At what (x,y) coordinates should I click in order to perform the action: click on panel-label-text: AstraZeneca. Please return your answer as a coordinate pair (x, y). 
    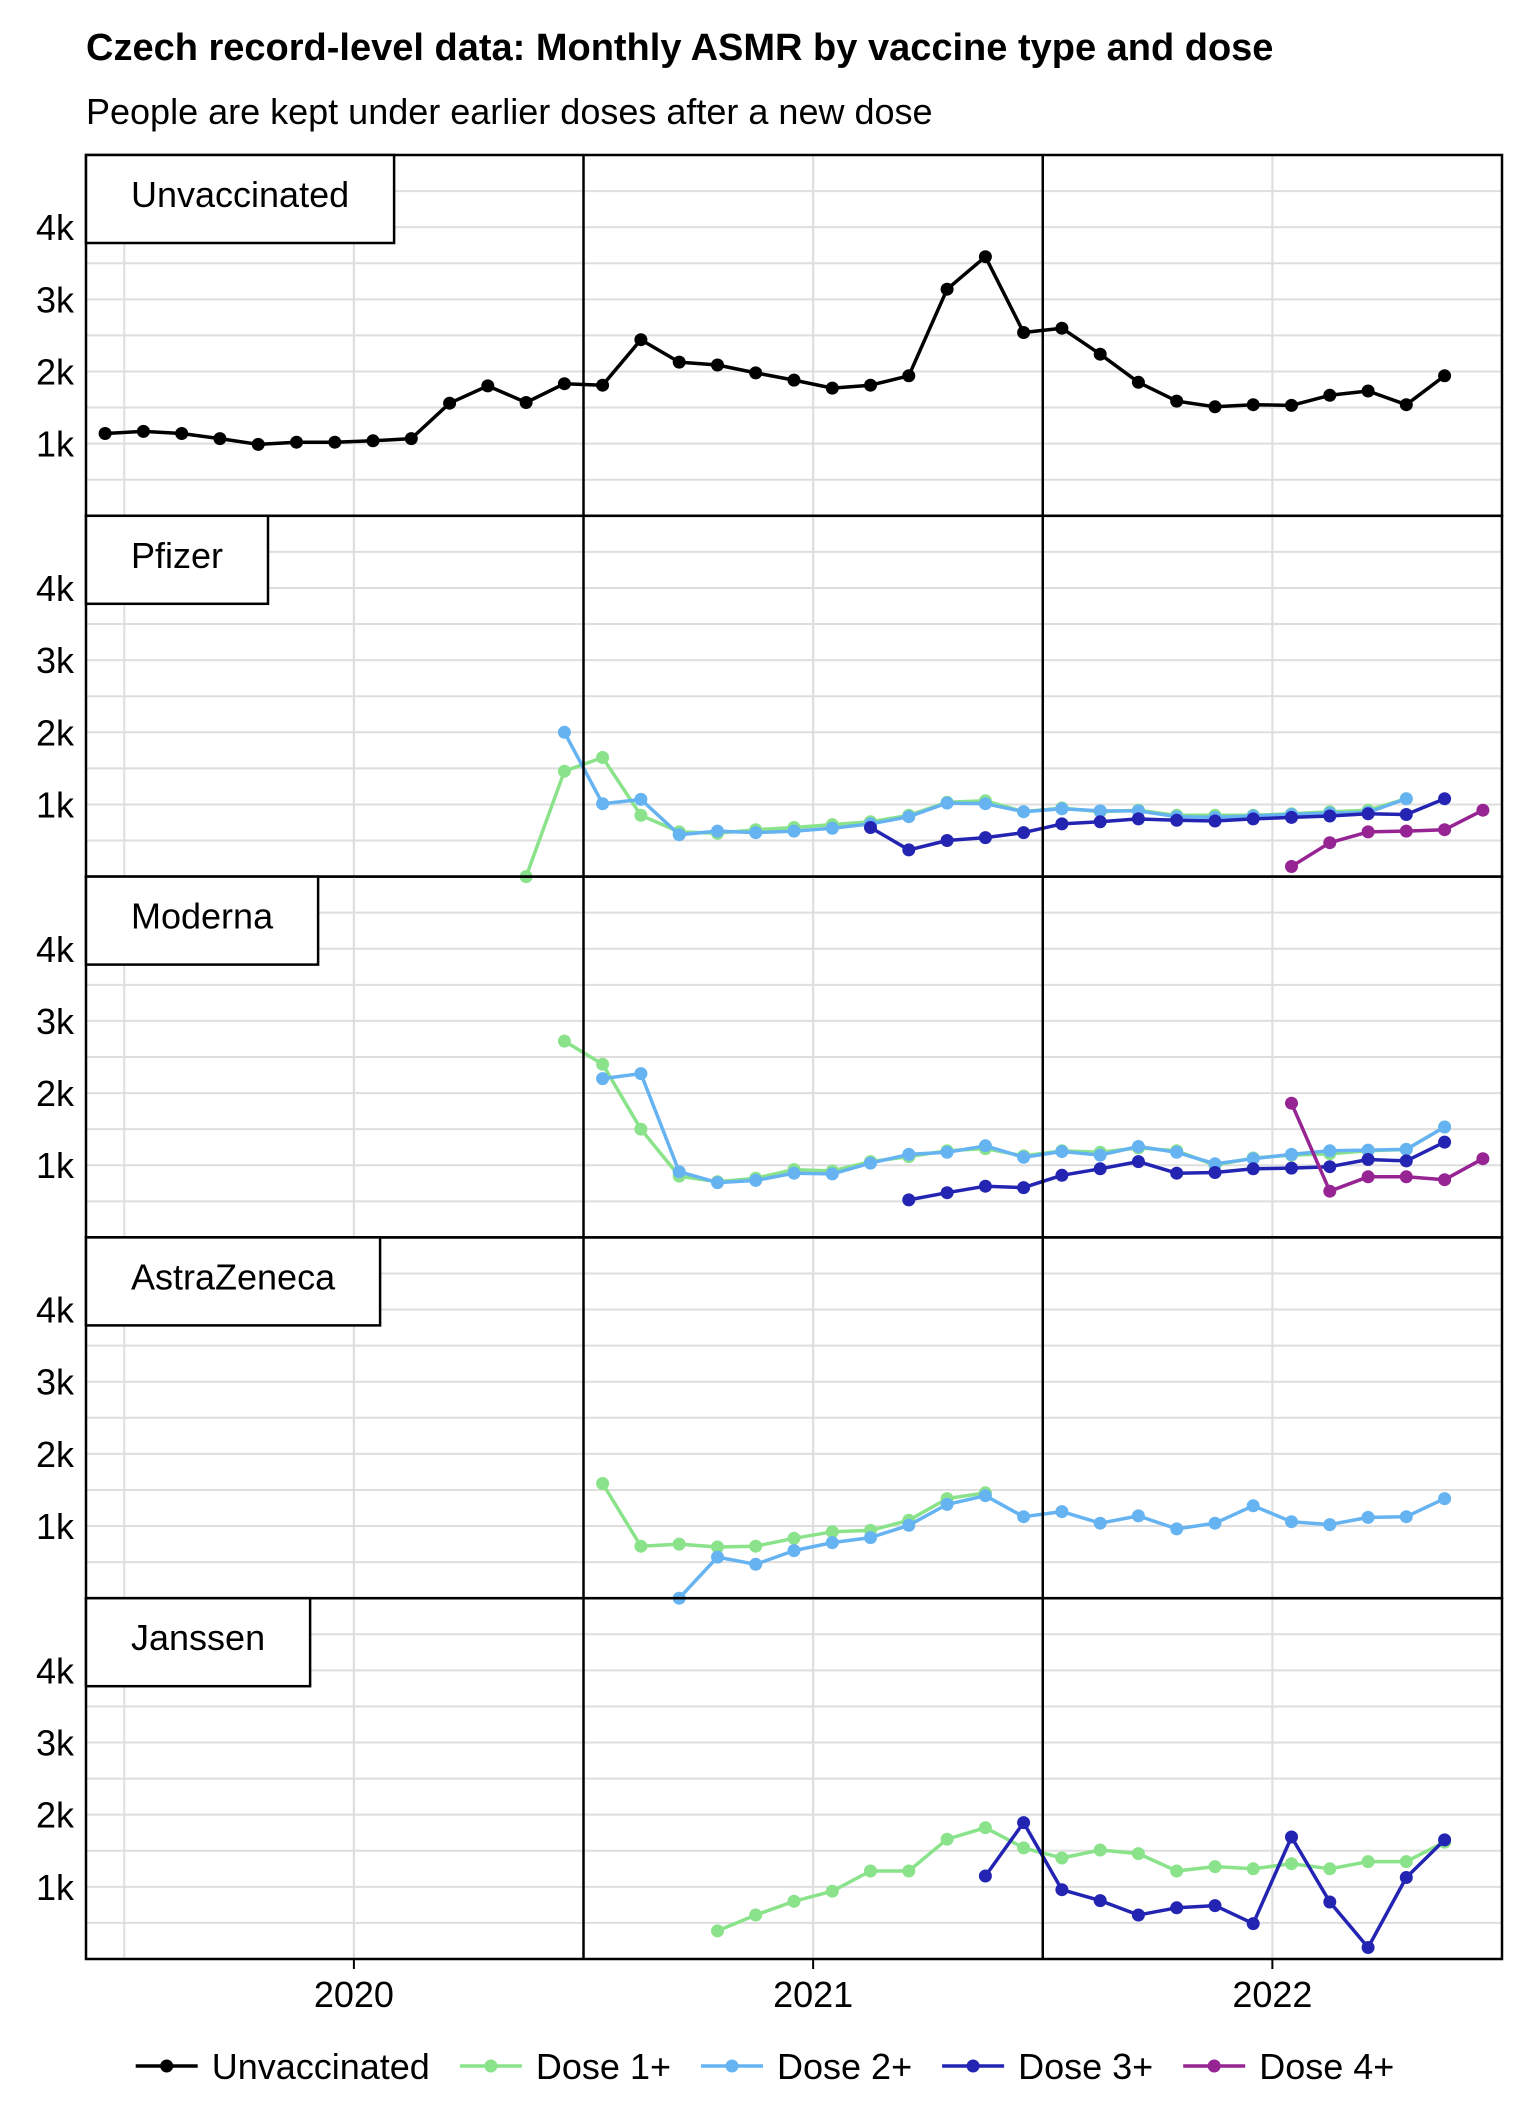
    Looking at the image, I should click on (233, 1276).